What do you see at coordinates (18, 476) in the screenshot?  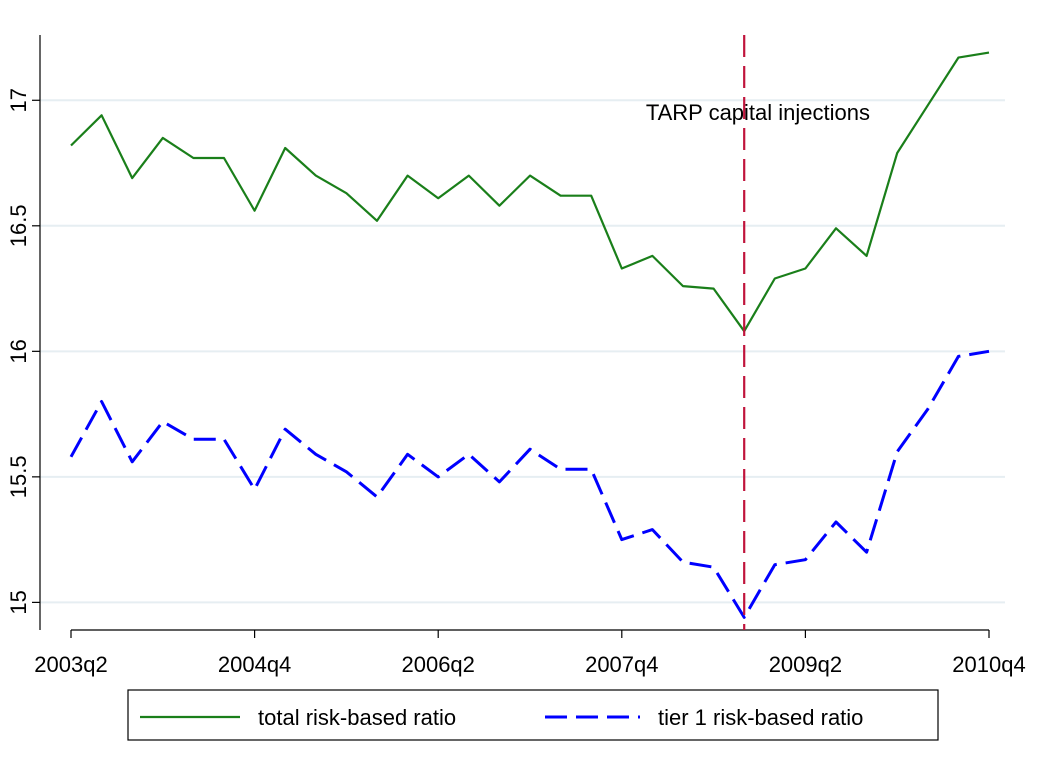 I see `y-tick-label: 15.5` at bounding box center [18, 476].